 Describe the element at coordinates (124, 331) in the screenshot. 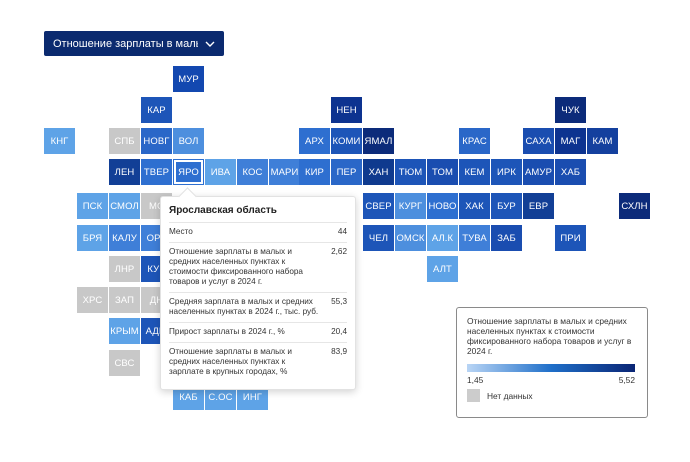

I see `region-tile: КРЫМ` at that location.